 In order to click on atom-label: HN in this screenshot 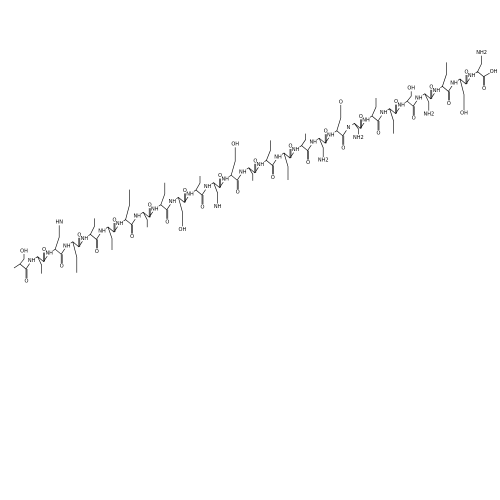, I will do `click(59, 223)`.